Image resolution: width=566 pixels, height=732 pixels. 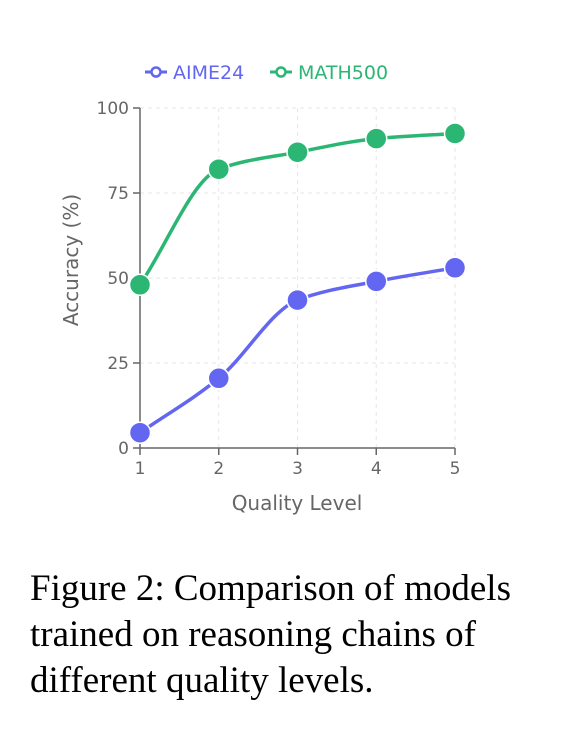 What do you see at coordinates (281, 72) in the screenshot?
I see `legend-marker-math500` at bounding box center [281, 72].